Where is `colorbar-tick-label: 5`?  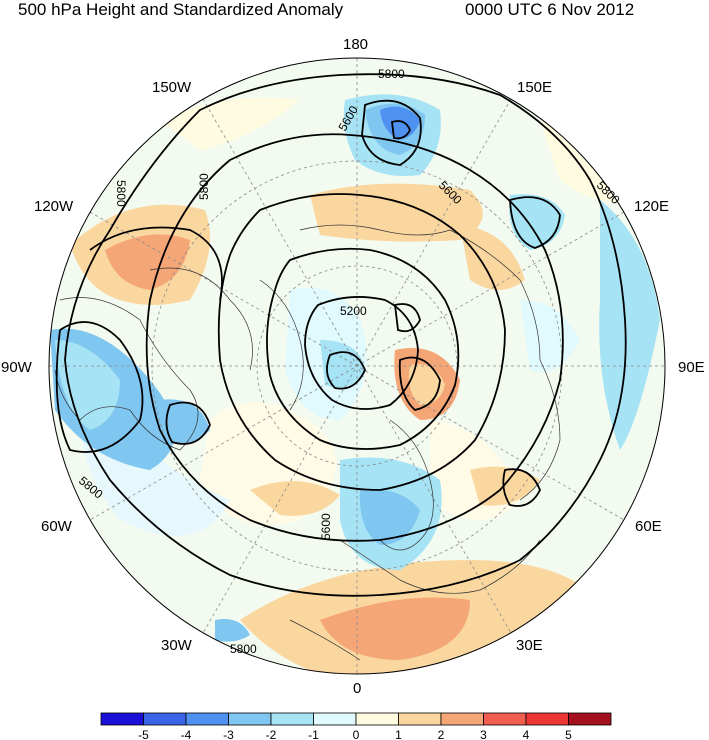
colorbar-tick-label: 5 is located at coordinates (568, 734).